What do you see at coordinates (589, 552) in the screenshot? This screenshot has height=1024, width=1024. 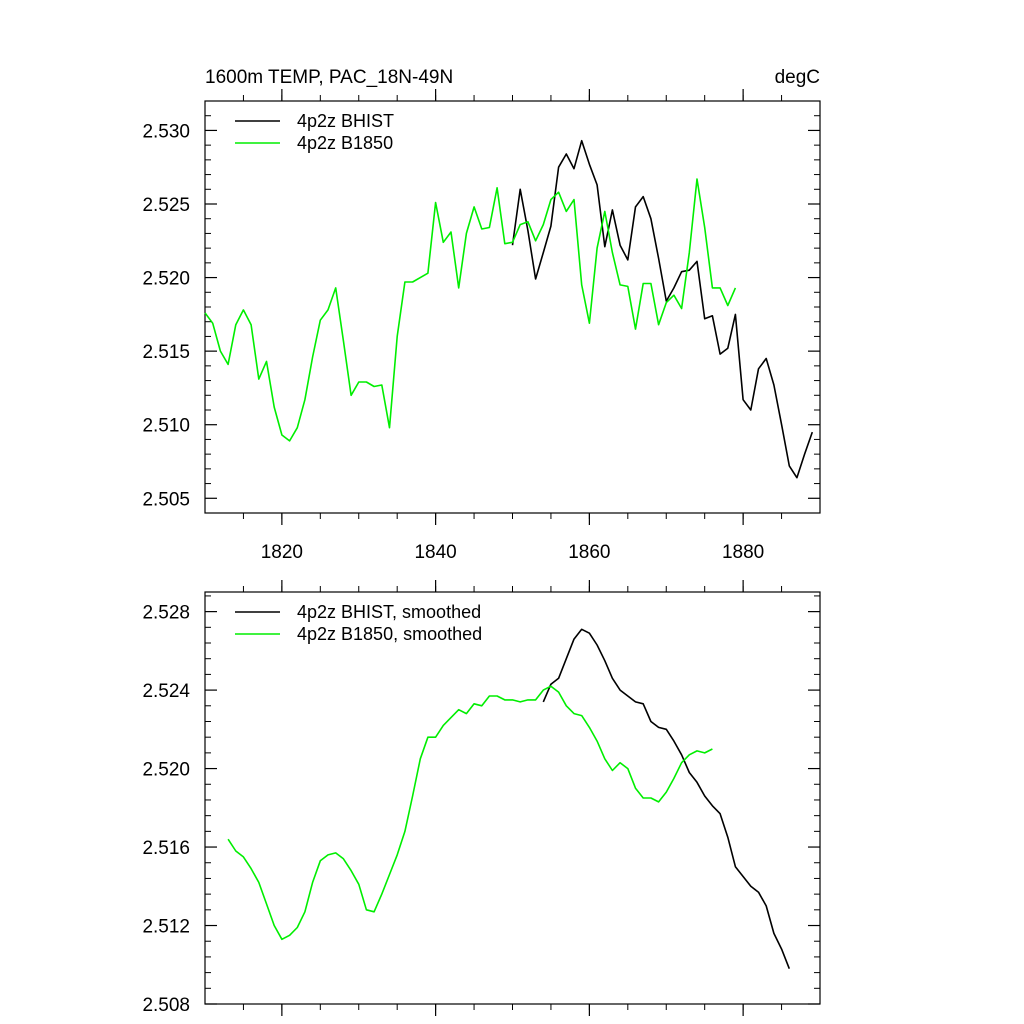 I see `x-tick-label: 1860` at bounding box center [589, 552].